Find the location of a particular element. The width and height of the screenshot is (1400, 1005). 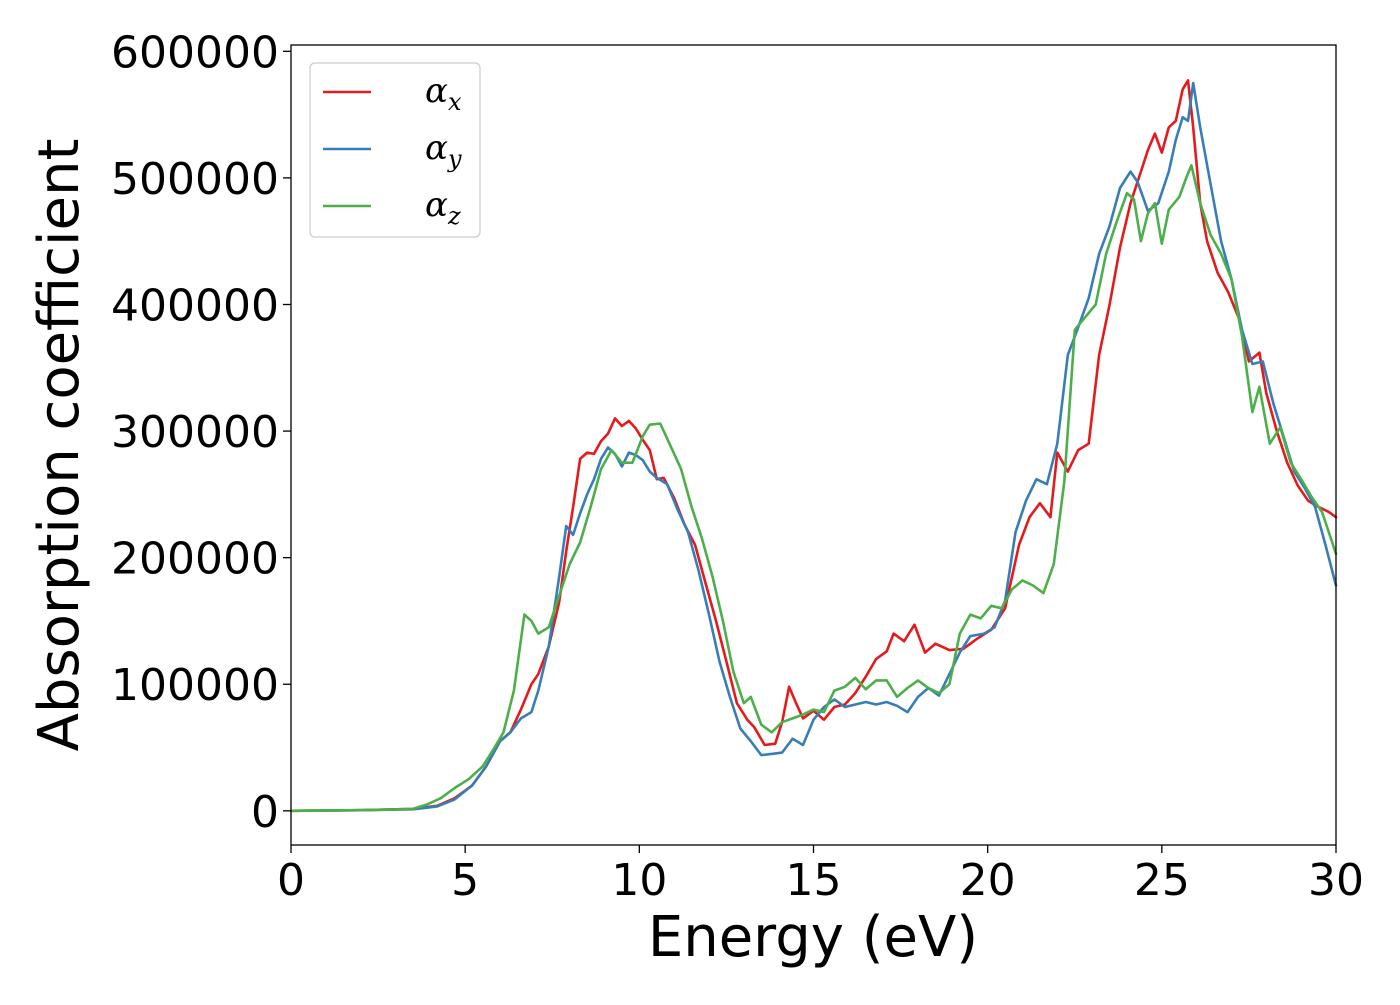

y-tick-label: 600000 is located at coordinates (195, 52).